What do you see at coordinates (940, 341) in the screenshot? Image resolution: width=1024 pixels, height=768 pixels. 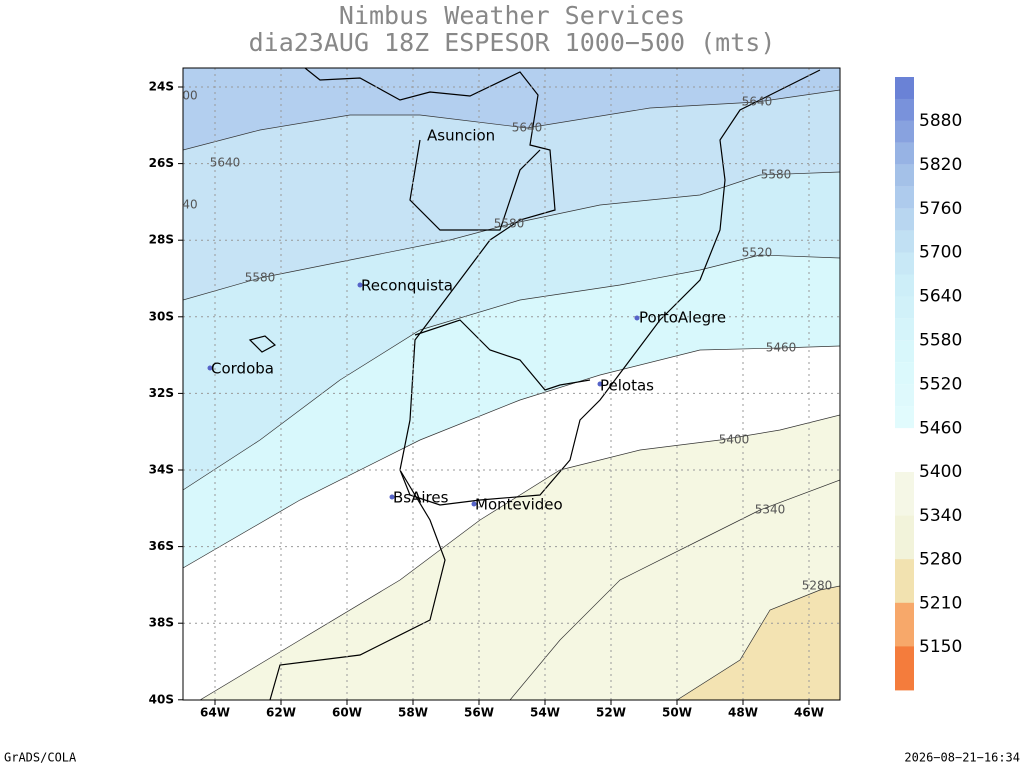 I see `colorbar-label: 5580` at bounding box center [940, 341].